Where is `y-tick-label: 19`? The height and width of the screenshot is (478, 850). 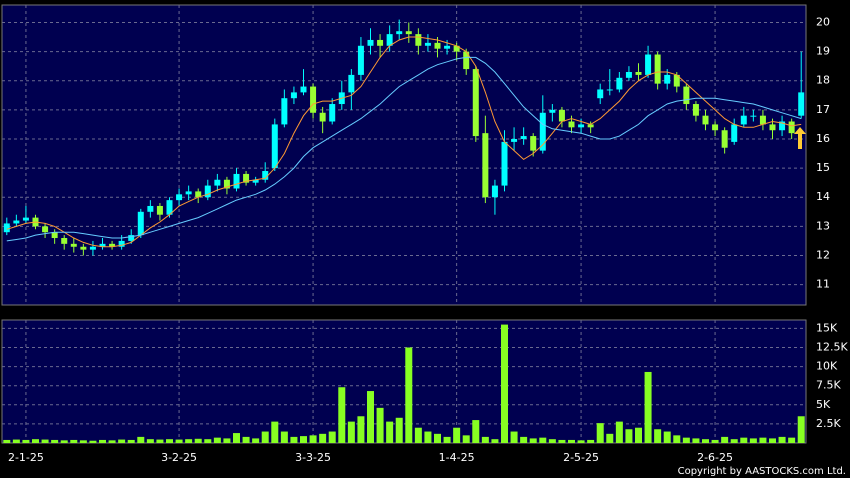 y-tick-label: 19 is located at coordinates (823, 51).